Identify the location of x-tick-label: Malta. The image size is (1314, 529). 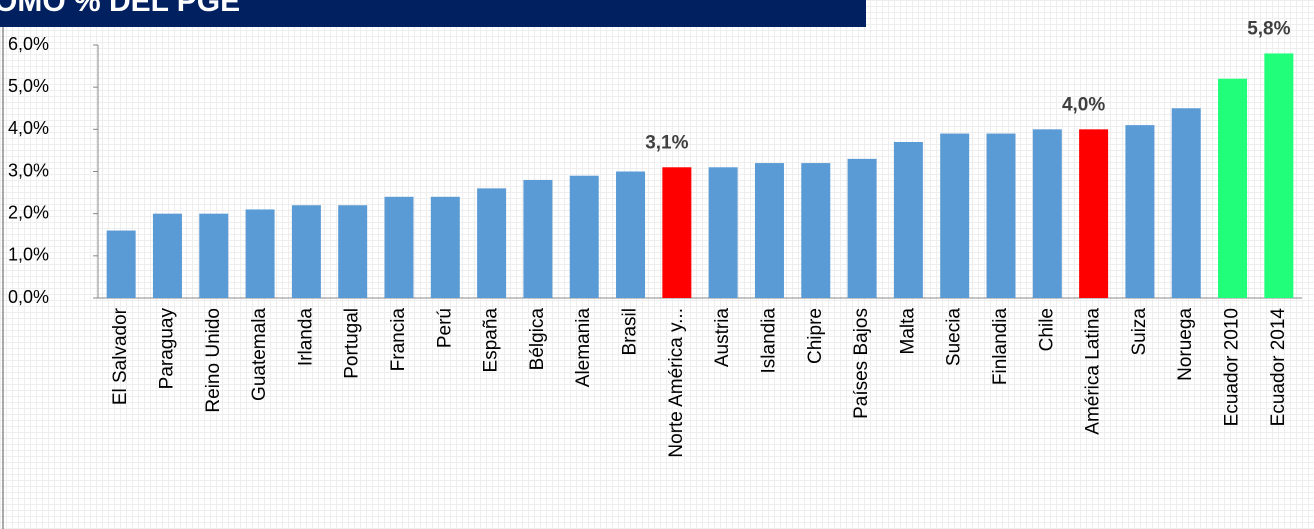
(907, 331).